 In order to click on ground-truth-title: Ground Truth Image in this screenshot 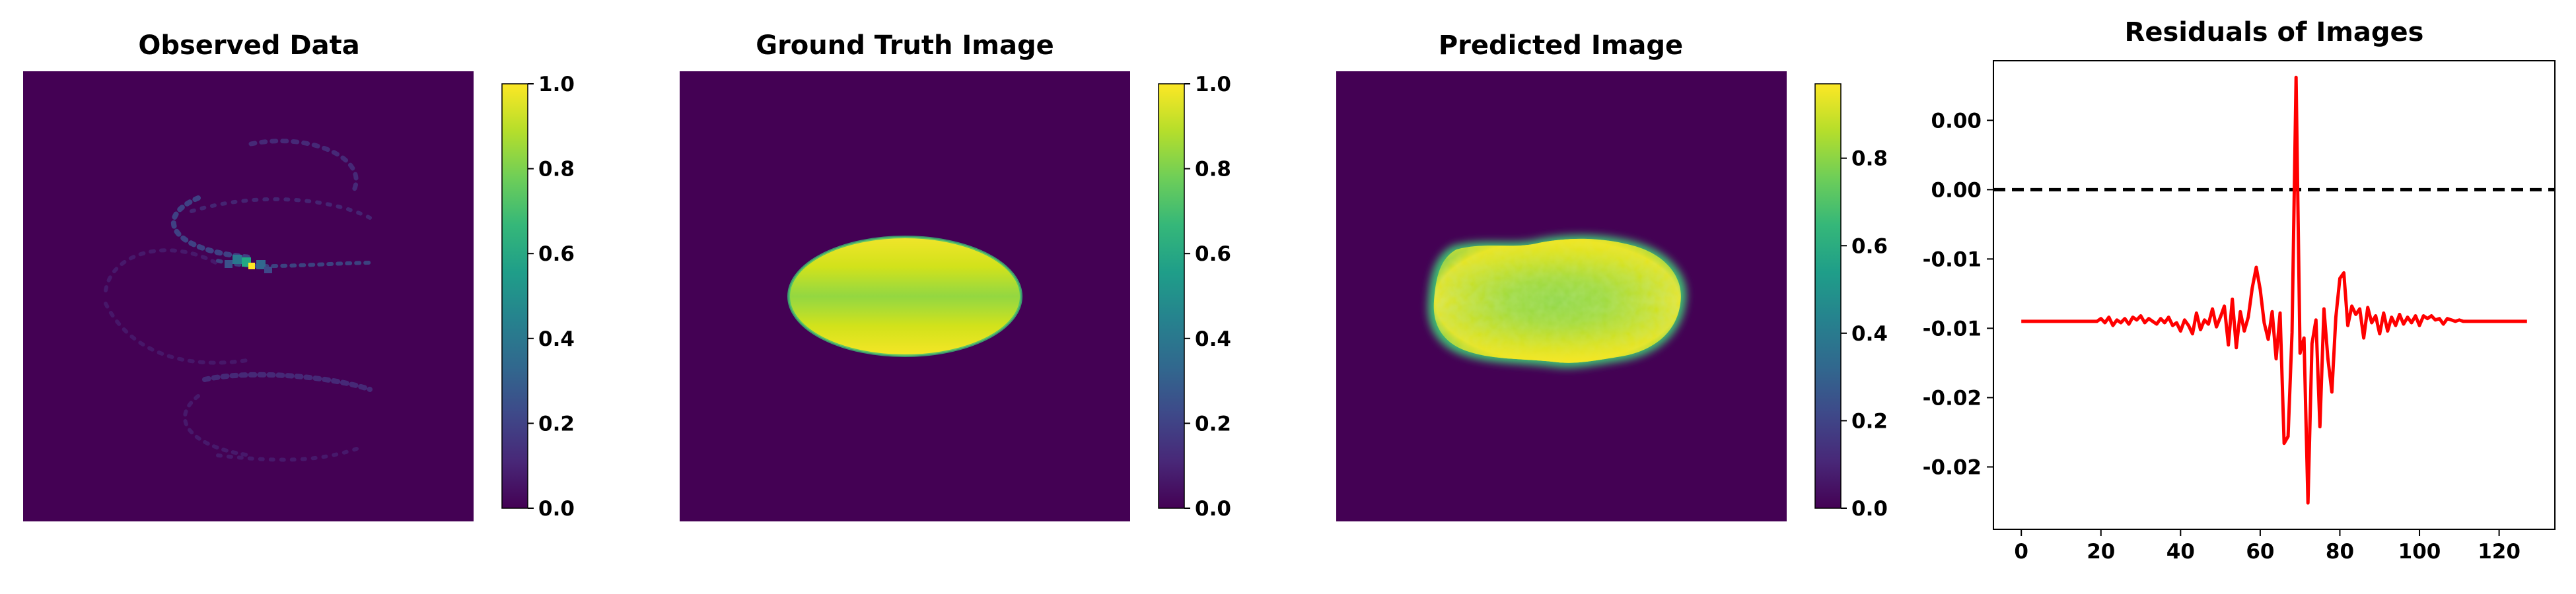, I will do `click(905, 45)`.